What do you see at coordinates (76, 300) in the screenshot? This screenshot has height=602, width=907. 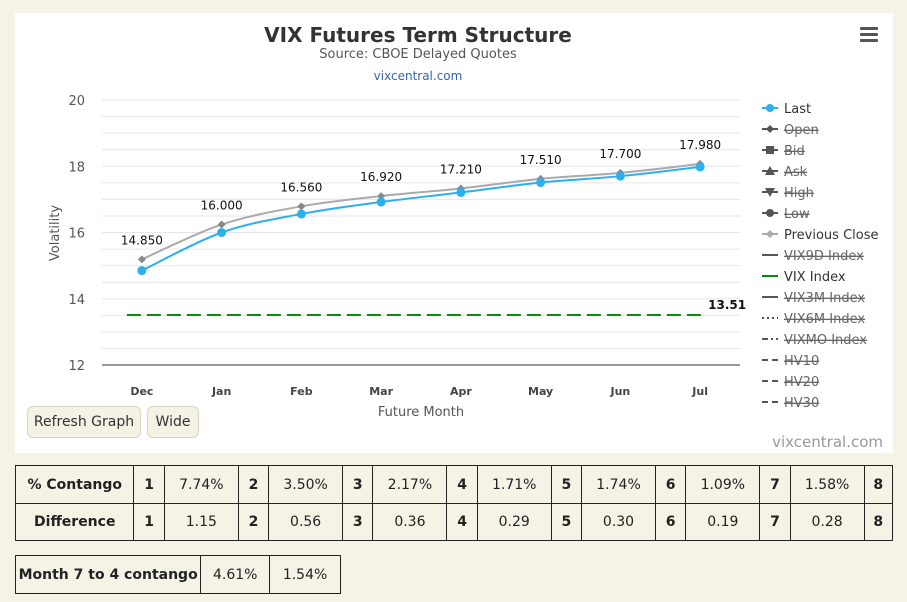 I see `y-tick-label: 14` at bounding box center [76, 300].